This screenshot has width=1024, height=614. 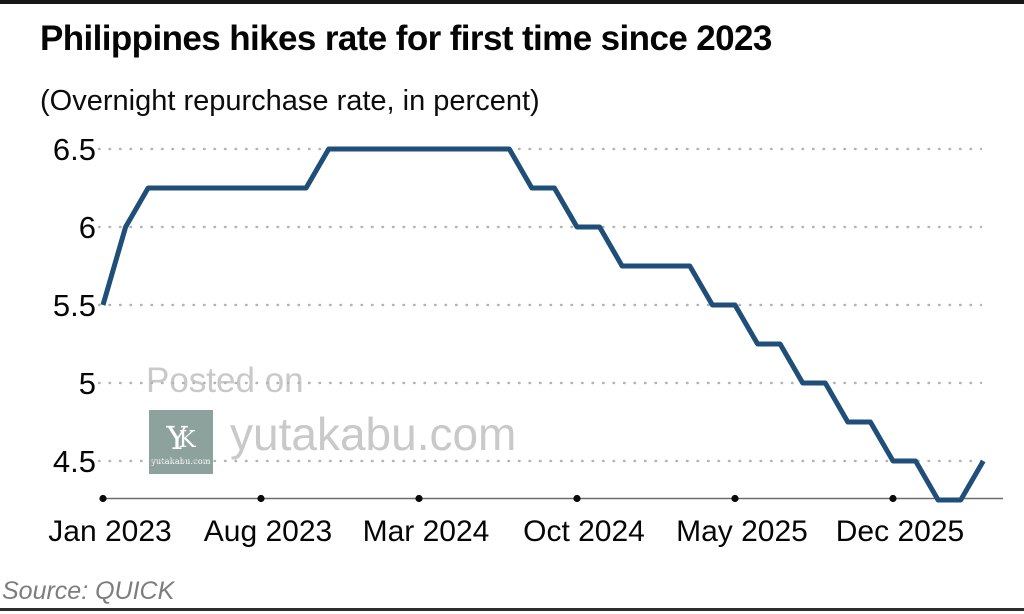 I want to click on yutakabu-logo: Y K yutakabu.com, so click(x=181, y=442).